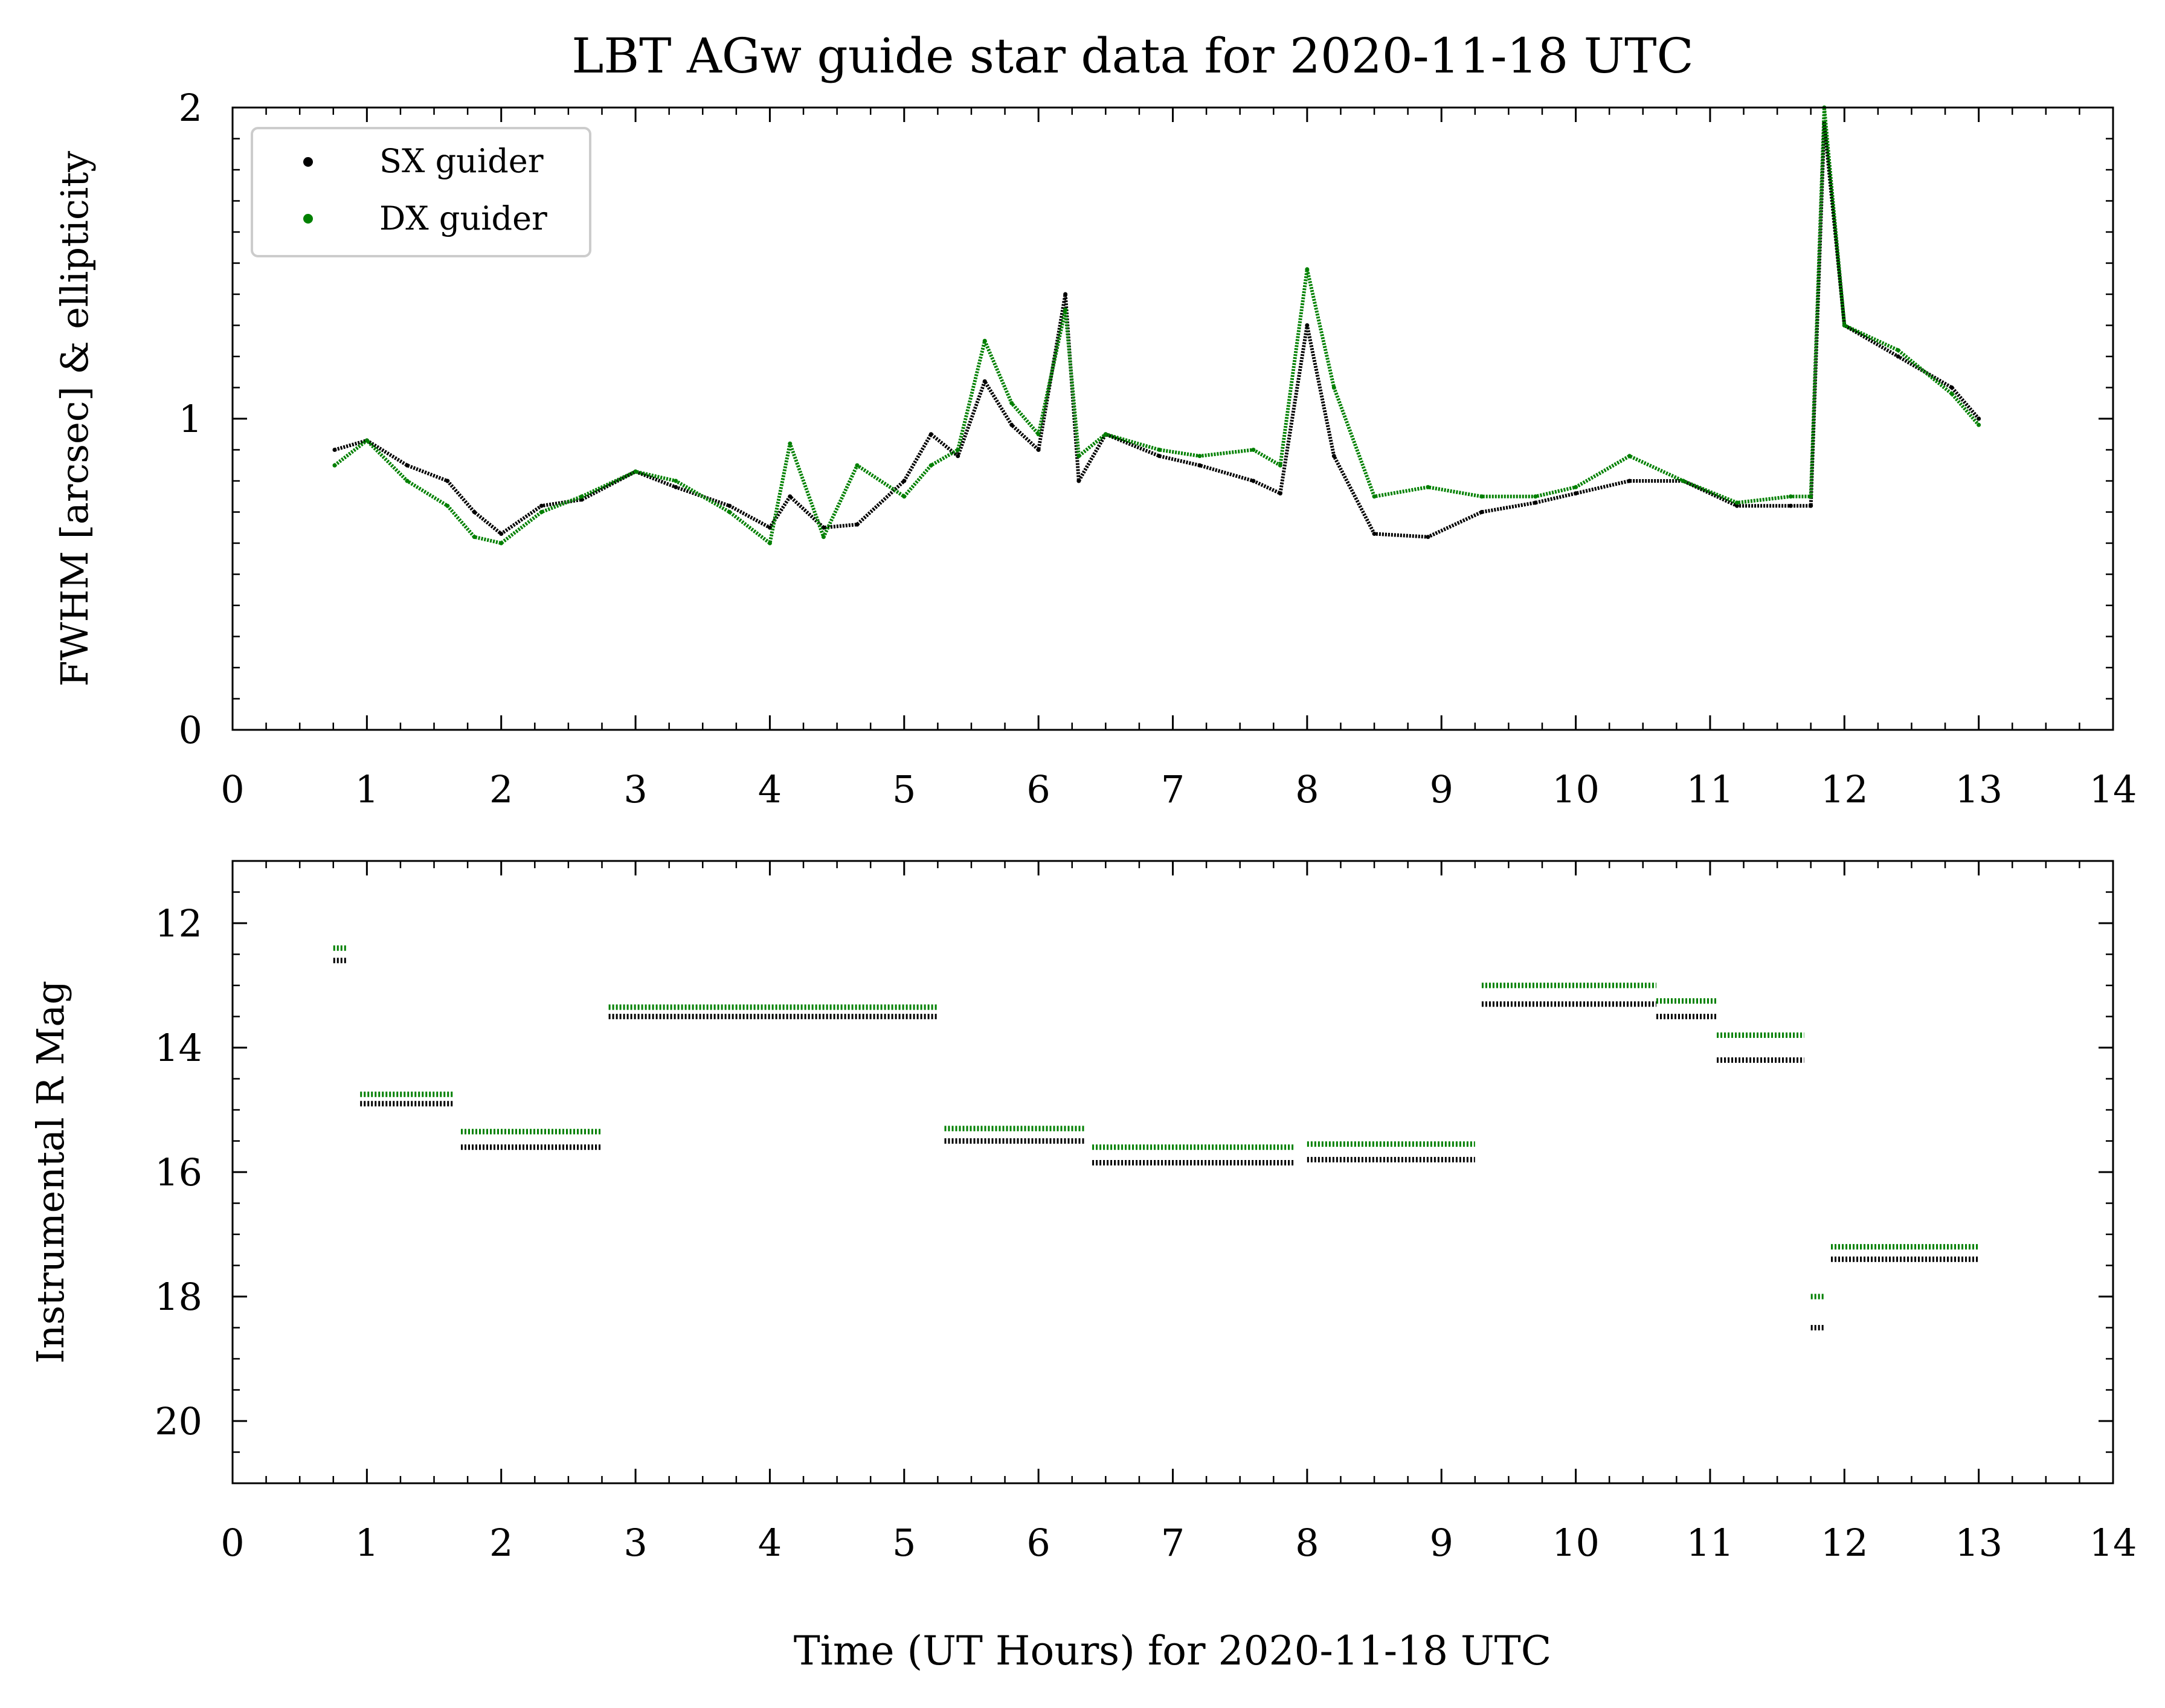  I want to click on y-tick-label: 12, so click(178, 923).